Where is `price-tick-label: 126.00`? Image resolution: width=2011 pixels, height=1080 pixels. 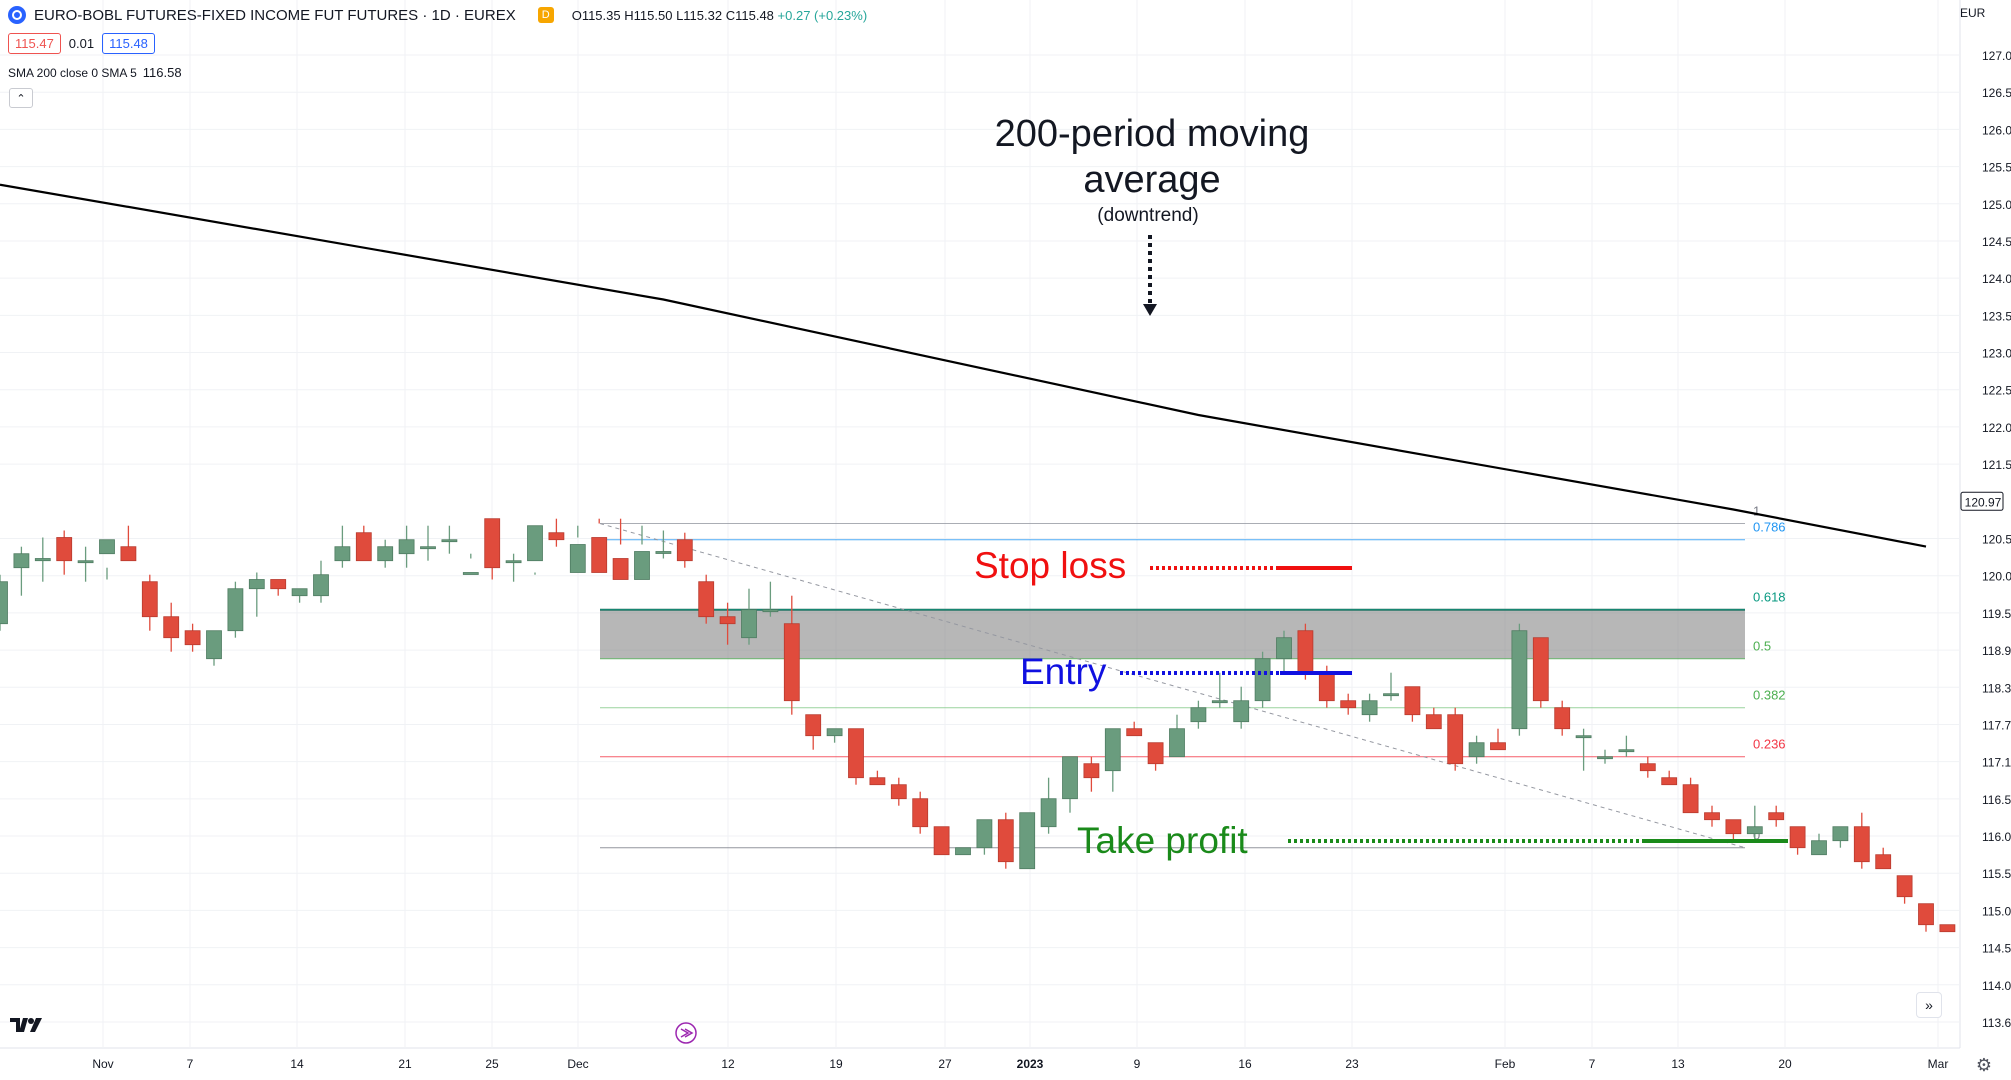 price-tick-label: 126.00 is located at coordinates (1996, 130).